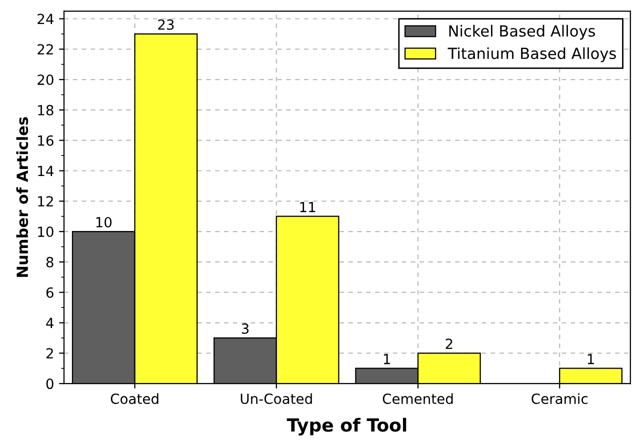  What do you see at coordinates (22, 197) in the screenshot?
I see `y-axis-title: Number of Articles` at bounding box center [22, 197].